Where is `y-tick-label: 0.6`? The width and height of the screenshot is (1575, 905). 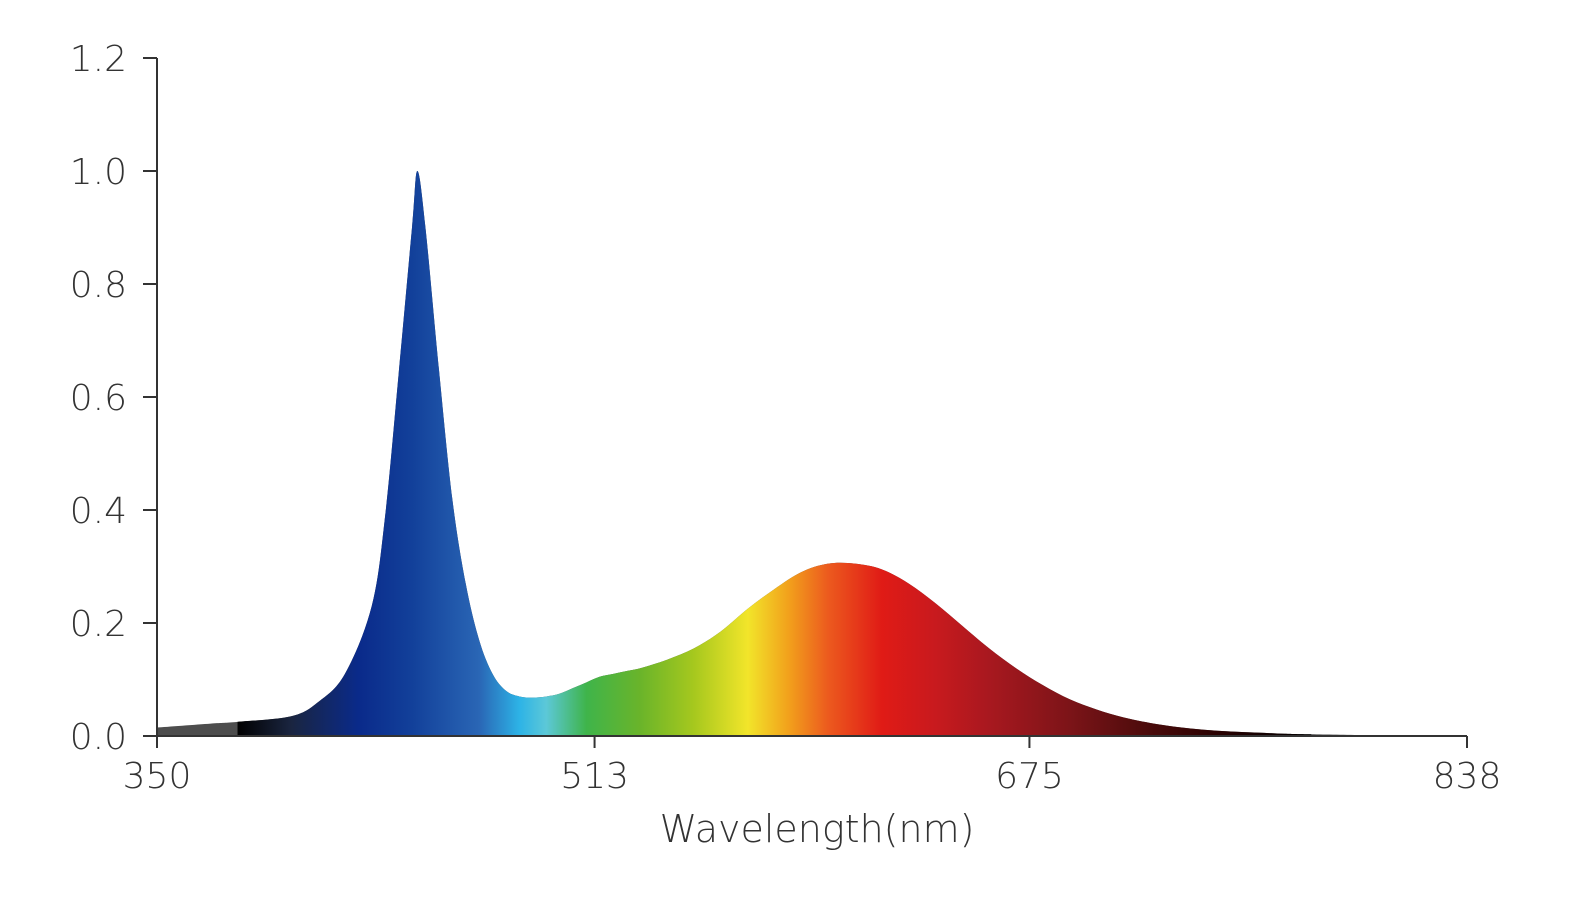
y-tick-label: 0.6 is located at coordinates (98, 398).